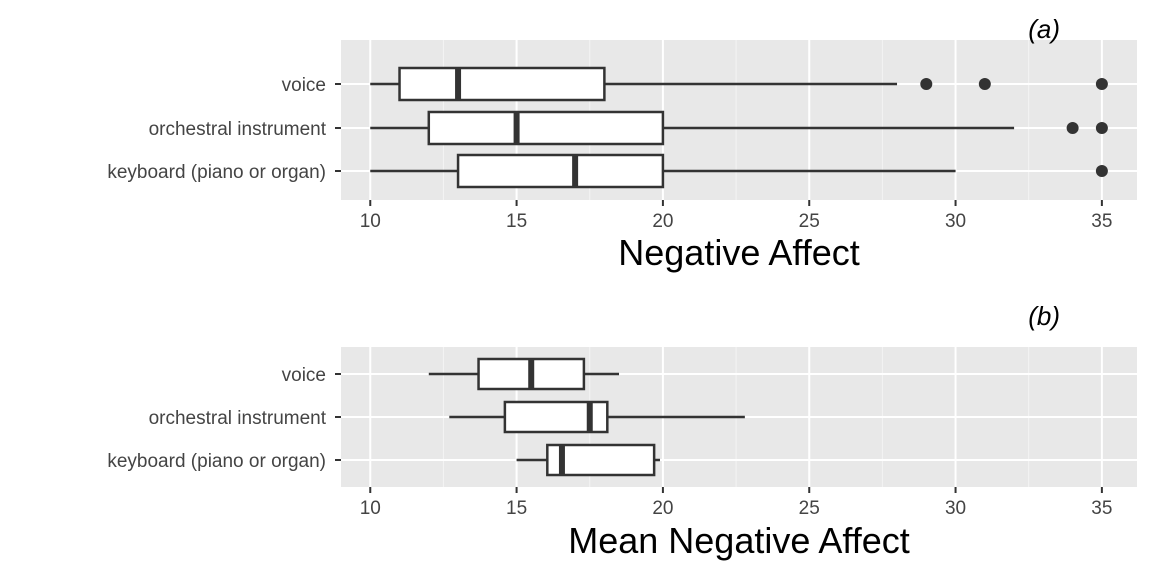 The height and width of the screenshot is (576, 1152). Describe the element at coordinates (739, 252) in the screenshot. I see `x-axis-title: Negative Affect` at that location.